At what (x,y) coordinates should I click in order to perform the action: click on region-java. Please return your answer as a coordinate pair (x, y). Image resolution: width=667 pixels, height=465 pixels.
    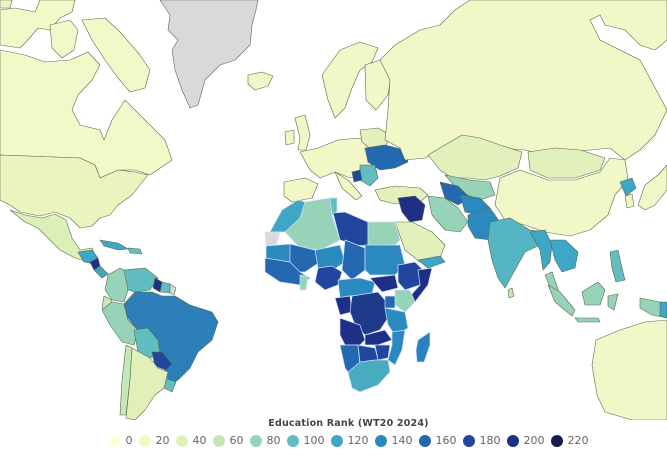
    Looking at the image, I should click on (587, 320).